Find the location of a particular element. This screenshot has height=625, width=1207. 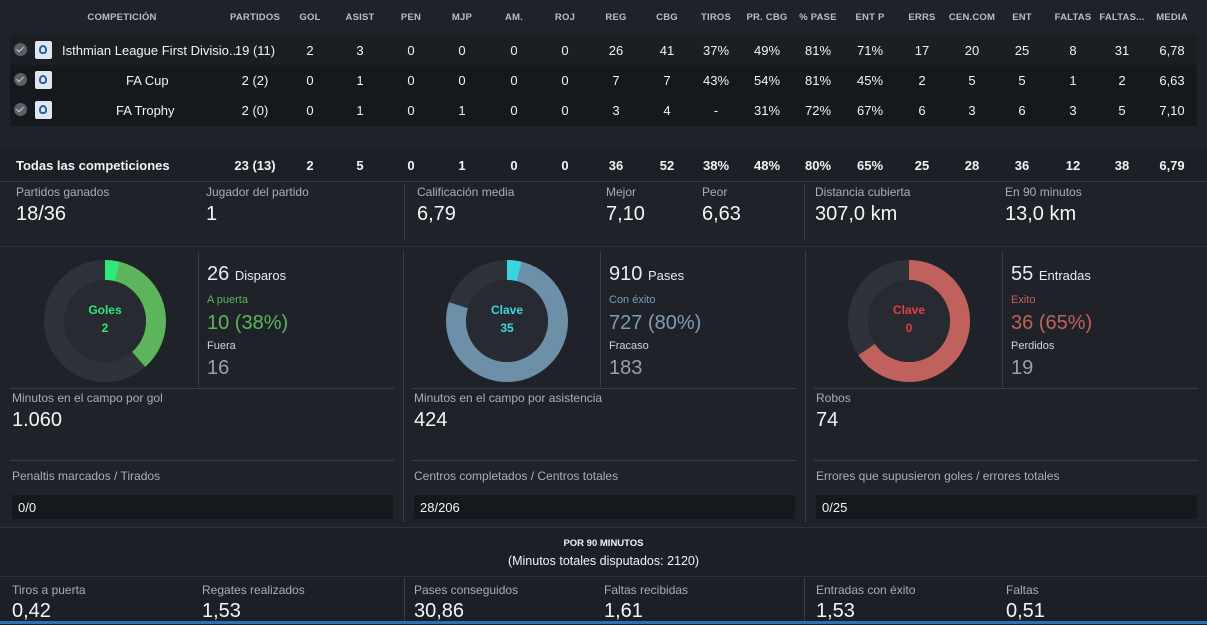

competition-name: FA Cup is located at coordinates (147, 80).